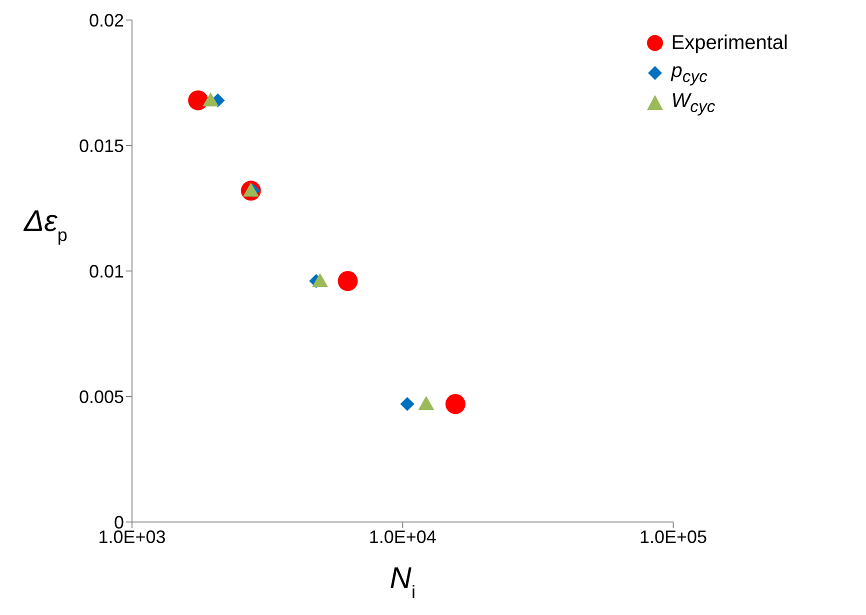 Image resolution: width=866 pixels, height=615 pixels. I want to click on y-axis-title: Δε$_{p}$, so click(45, 224).